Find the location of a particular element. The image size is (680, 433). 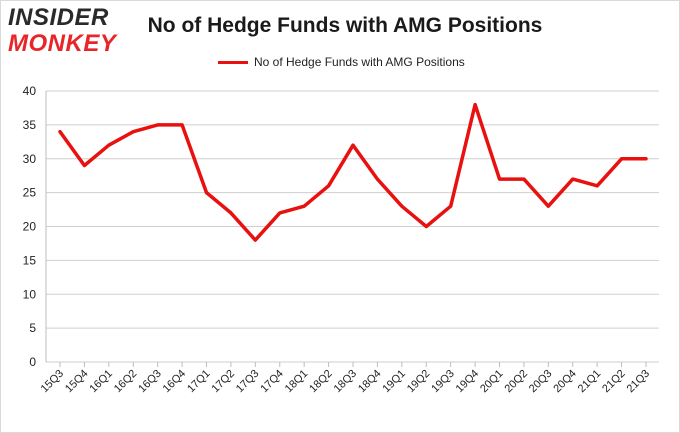

x-tick-label-20Q4: 20Q4 is located at coordinates (565, 382).